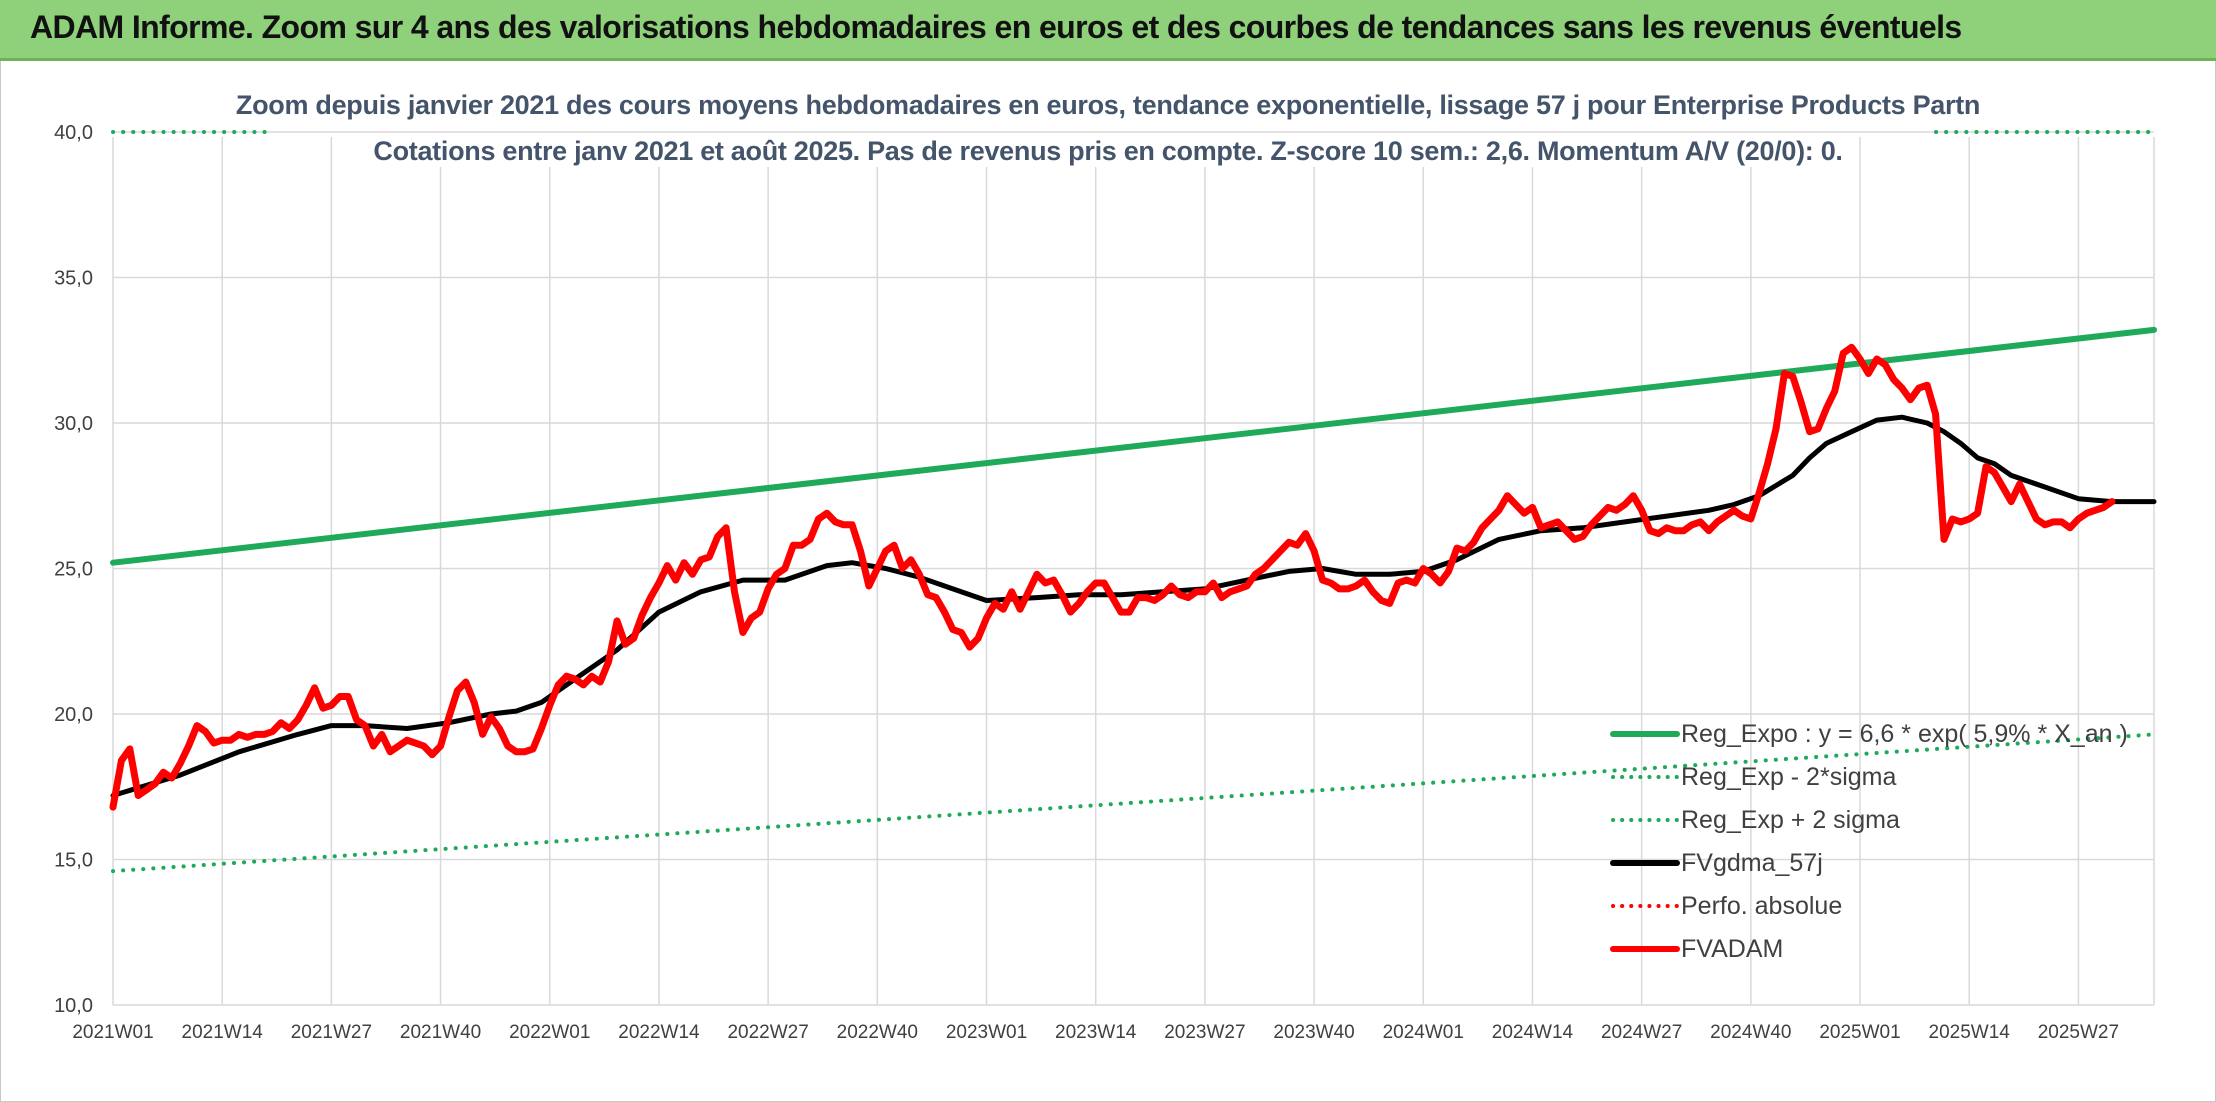  Describe the element at coordinates (1904, 734) in the screenshot. I see `legend-label: Reg_Expo : y = 6,6 * exp( 5,9% * X_an )` at that location.